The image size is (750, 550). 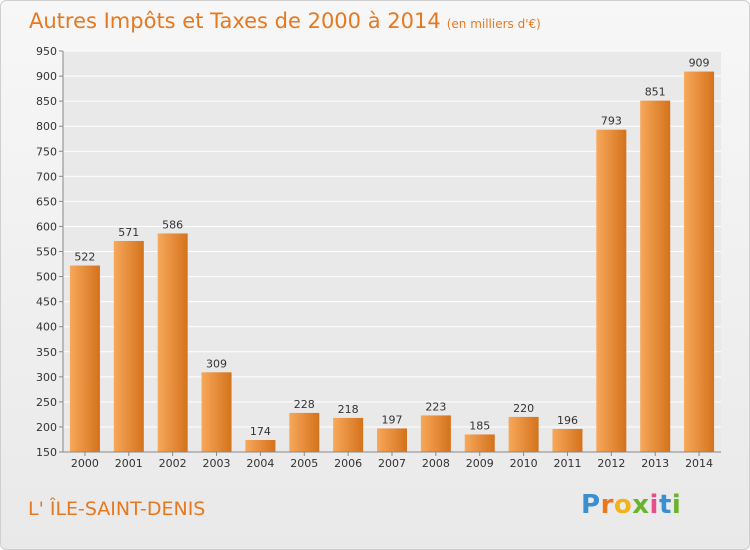 I want to click on x-tick-label-2000: 2000, so click(x=85, y=463).